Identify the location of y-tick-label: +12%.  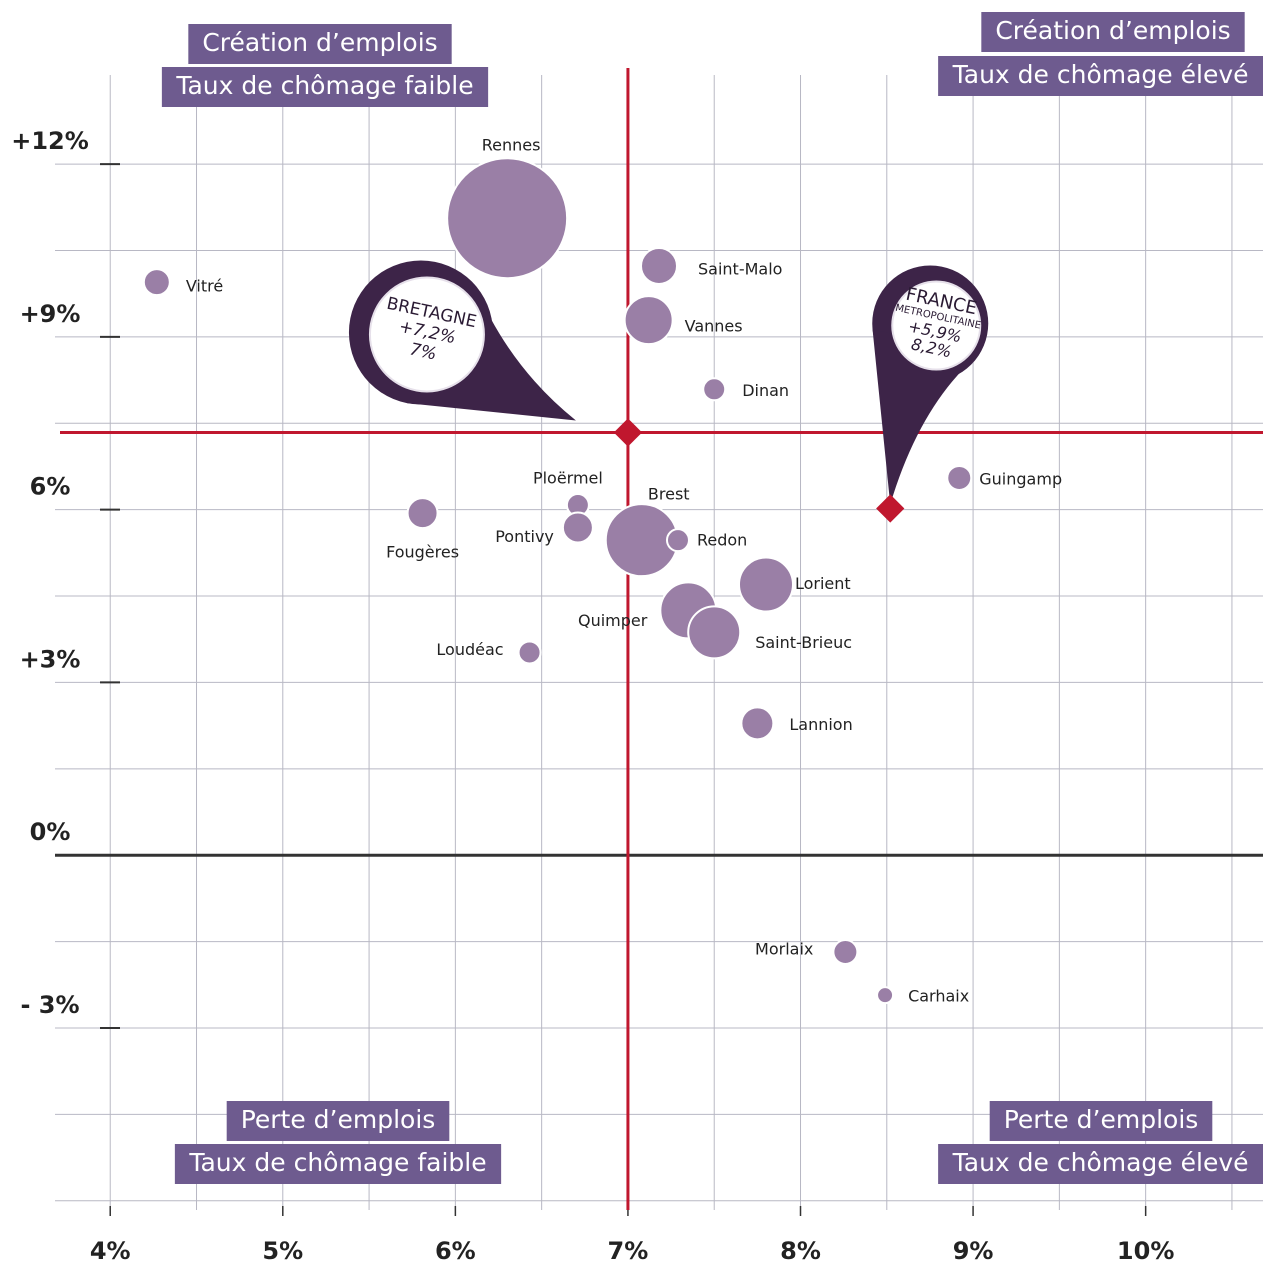
(50, 141).